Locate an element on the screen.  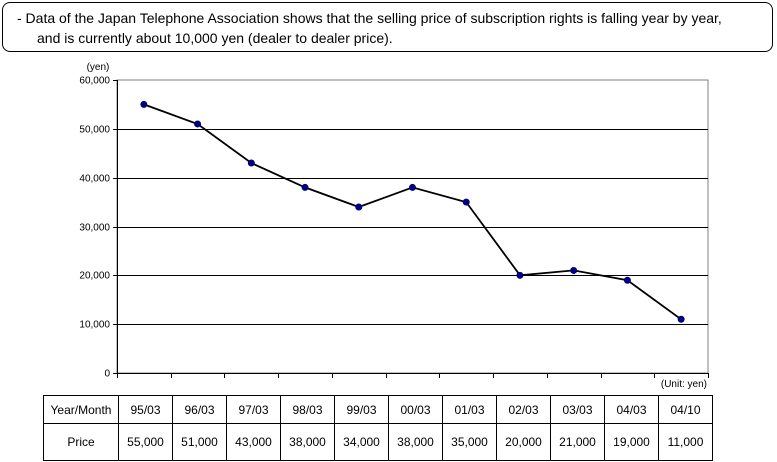
table-cell-price: 43,000 is located at coordinates (253, 442).